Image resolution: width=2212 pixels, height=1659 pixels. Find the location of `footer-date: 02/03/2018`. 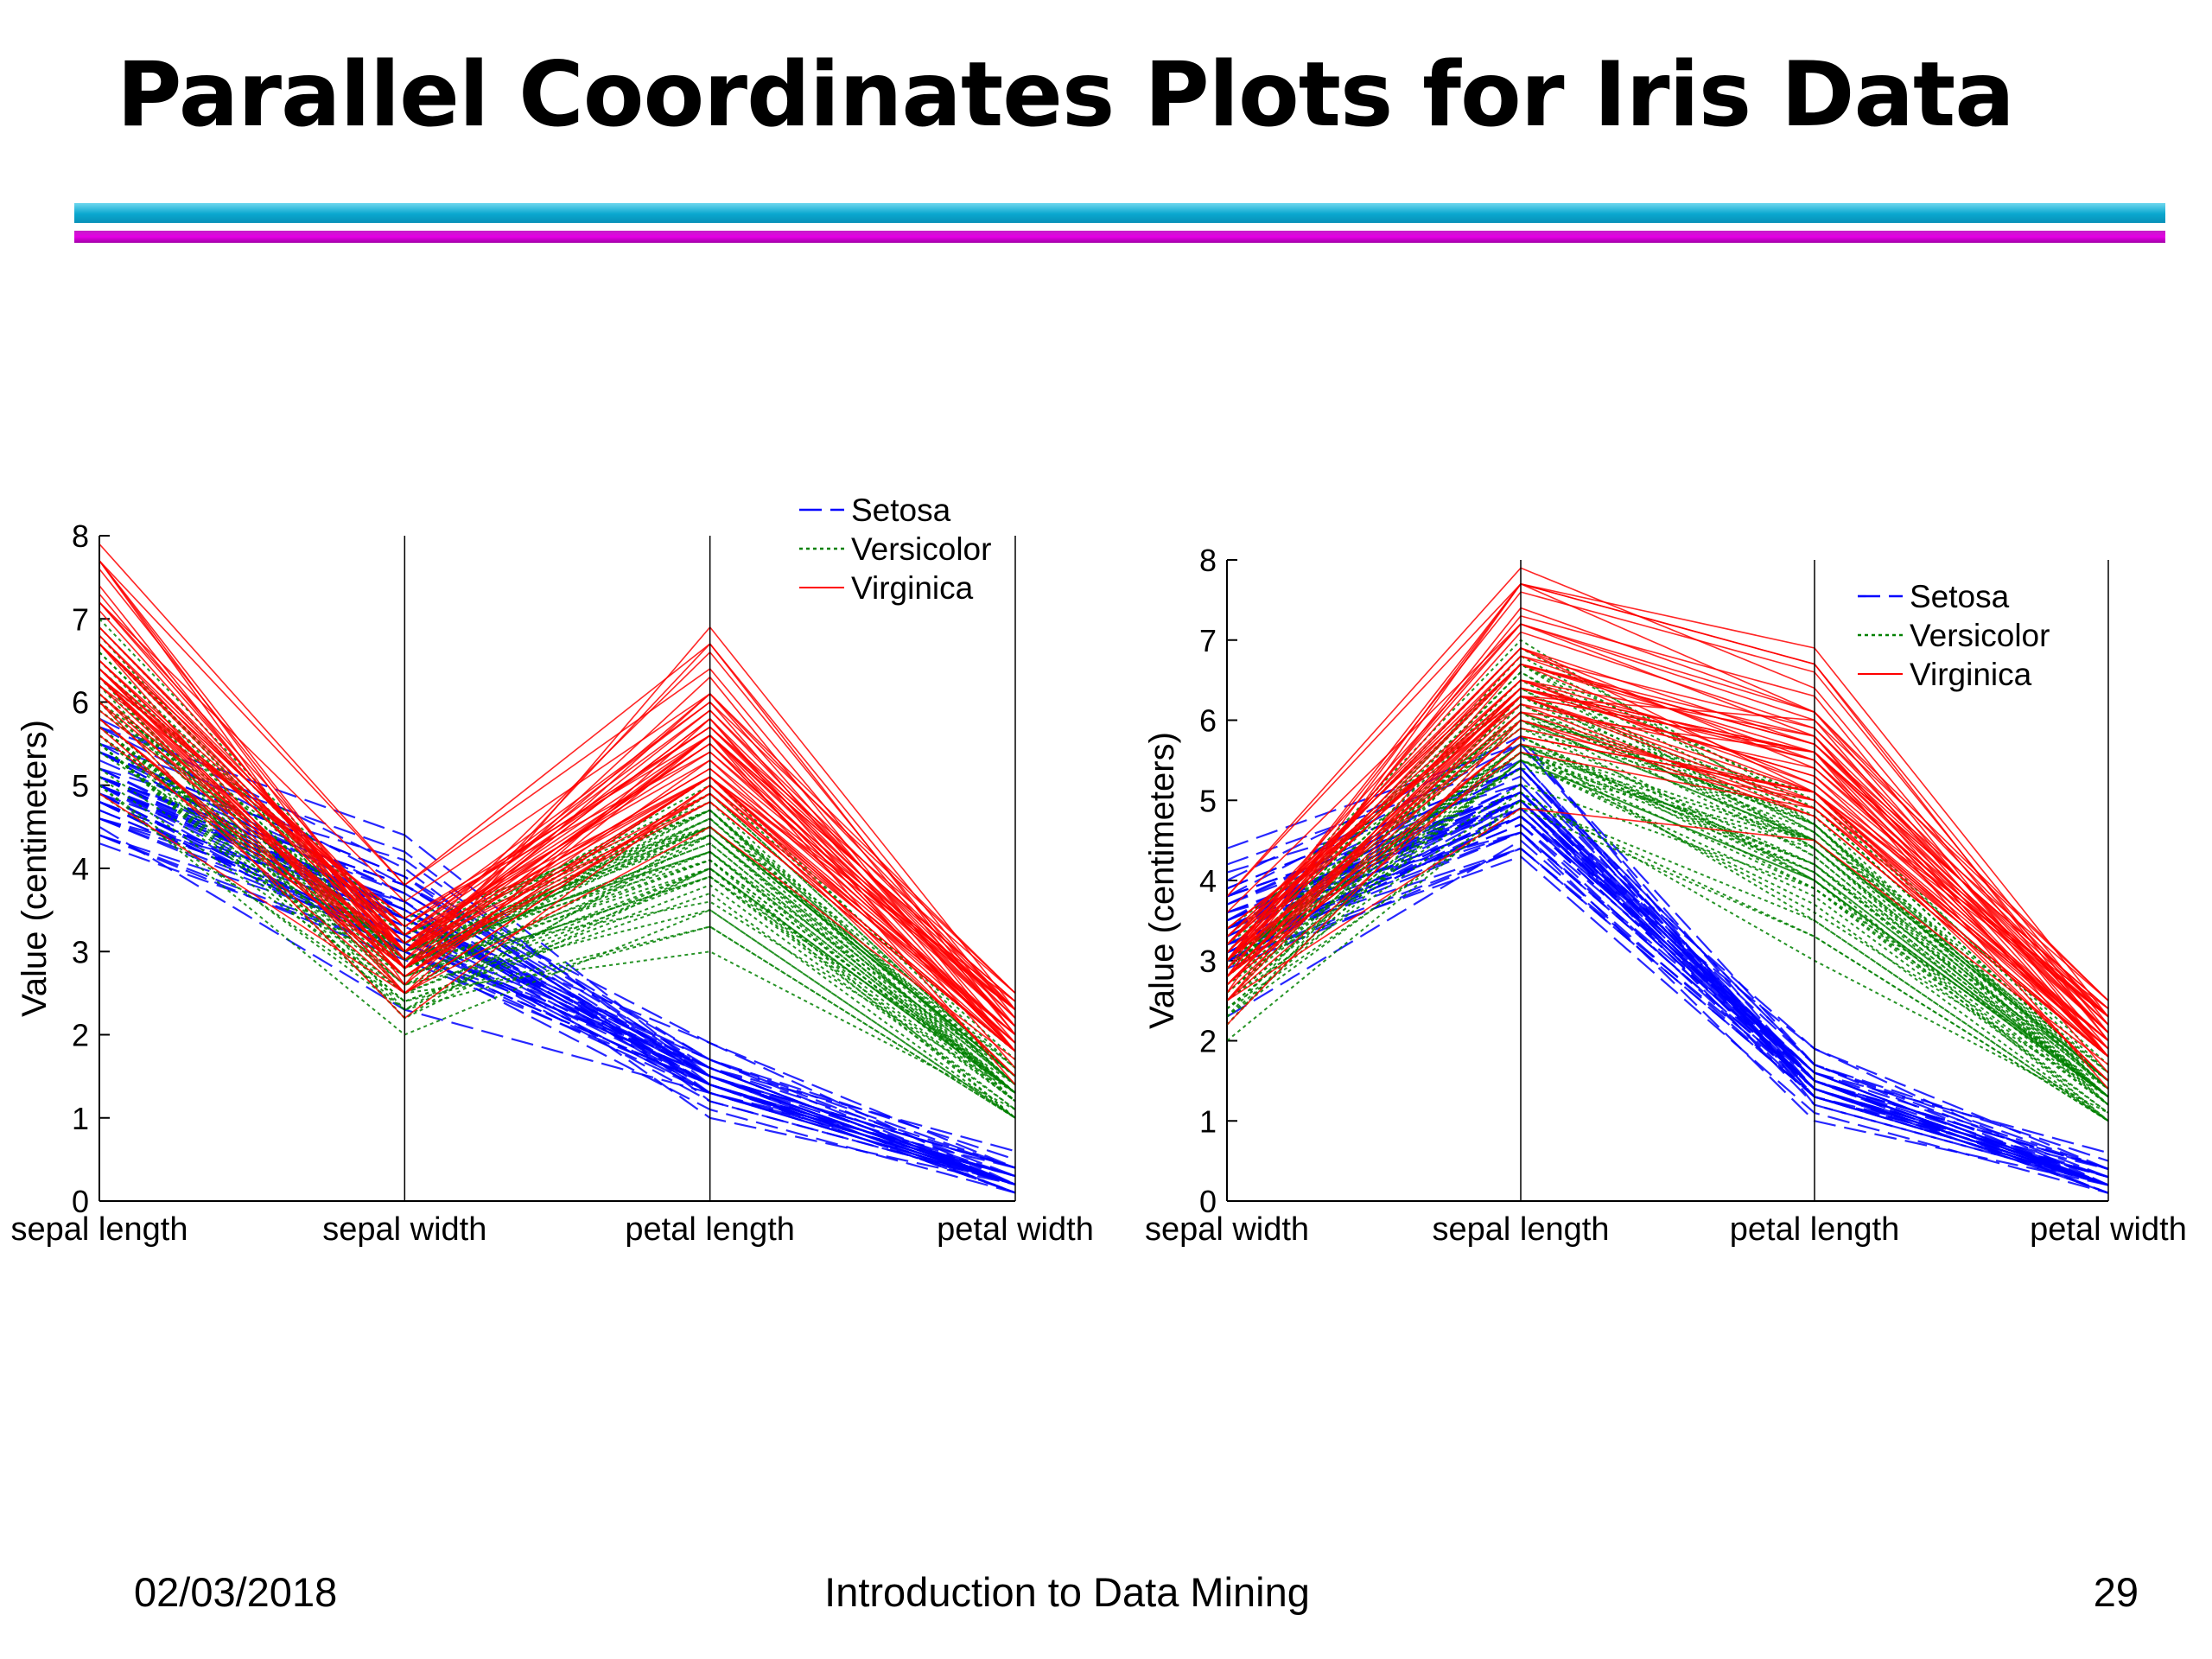

footer-date: 02/03/2018 is located at coordinates (236, 1592).